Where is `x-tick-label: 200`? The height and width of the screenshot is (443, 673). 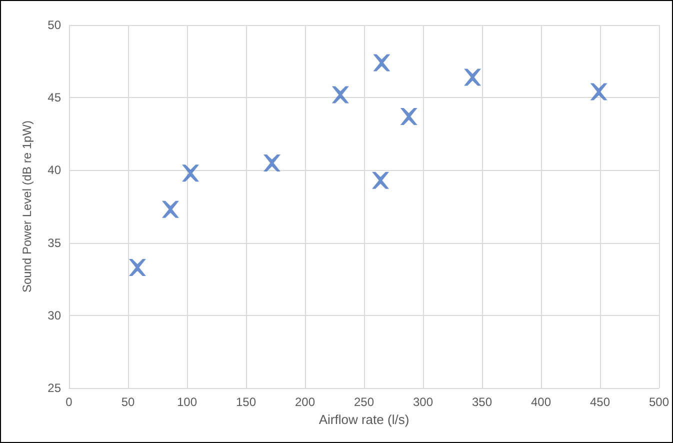 x-tick-label: 200 is located at coordinates (305, 402).